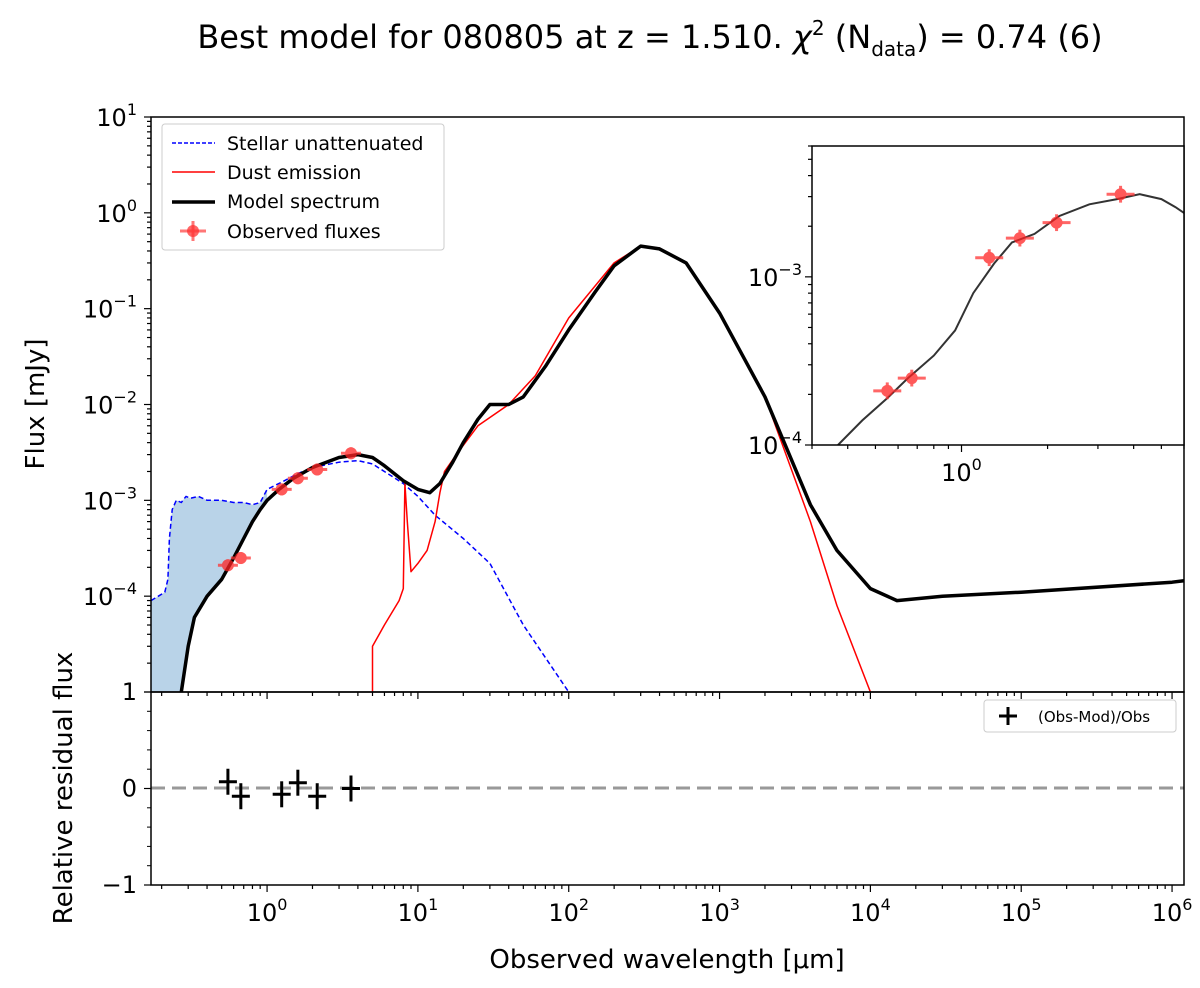 The image size is (1200, 988). What do you see at coordinates (818, 28) in the screenshot?
I see `title-chi-sup: 2` at bounding box center [818, 28].